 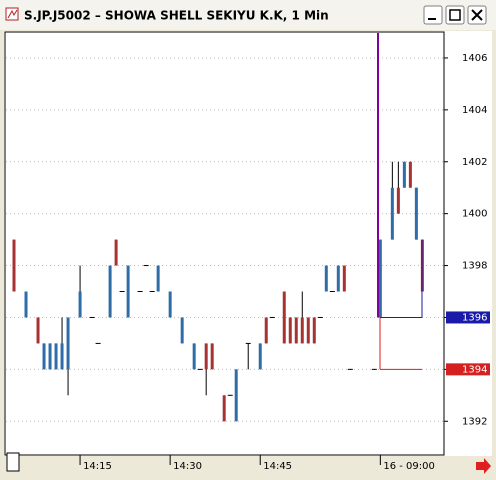 I want to click on window-buttons, so click(x=455, y=15).